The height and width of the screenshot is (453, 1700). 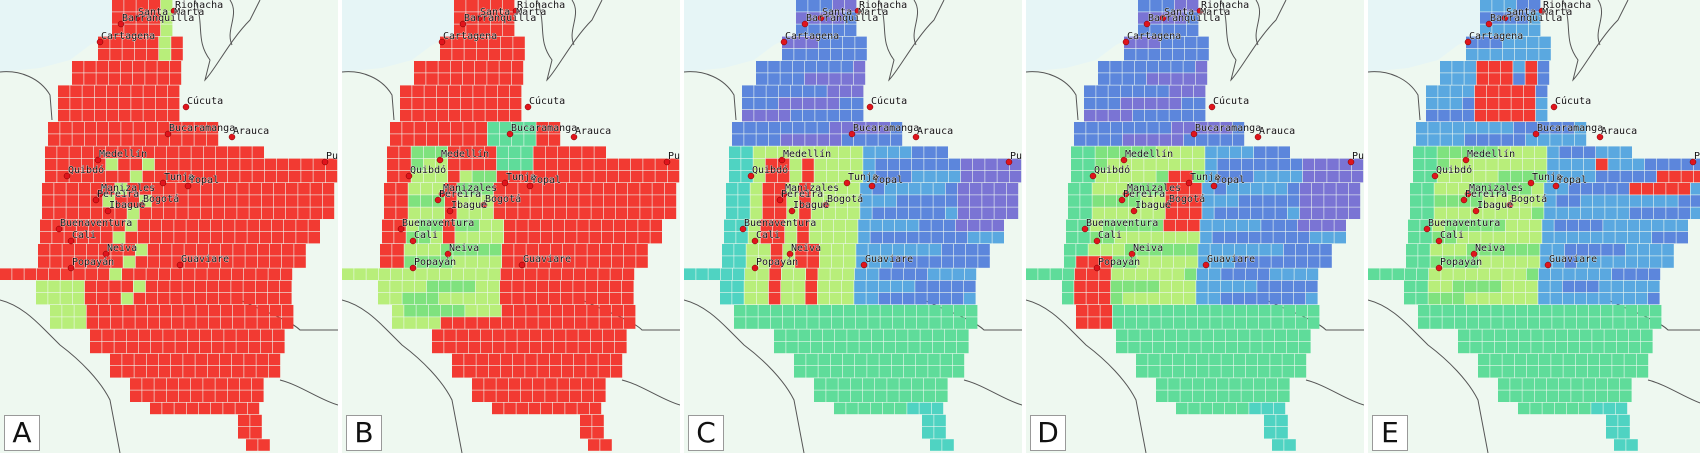 What do you see at coordinates (541, 5) in the screenshot?
I see `city-label: Riohacha` at bounding box center [541, 5].